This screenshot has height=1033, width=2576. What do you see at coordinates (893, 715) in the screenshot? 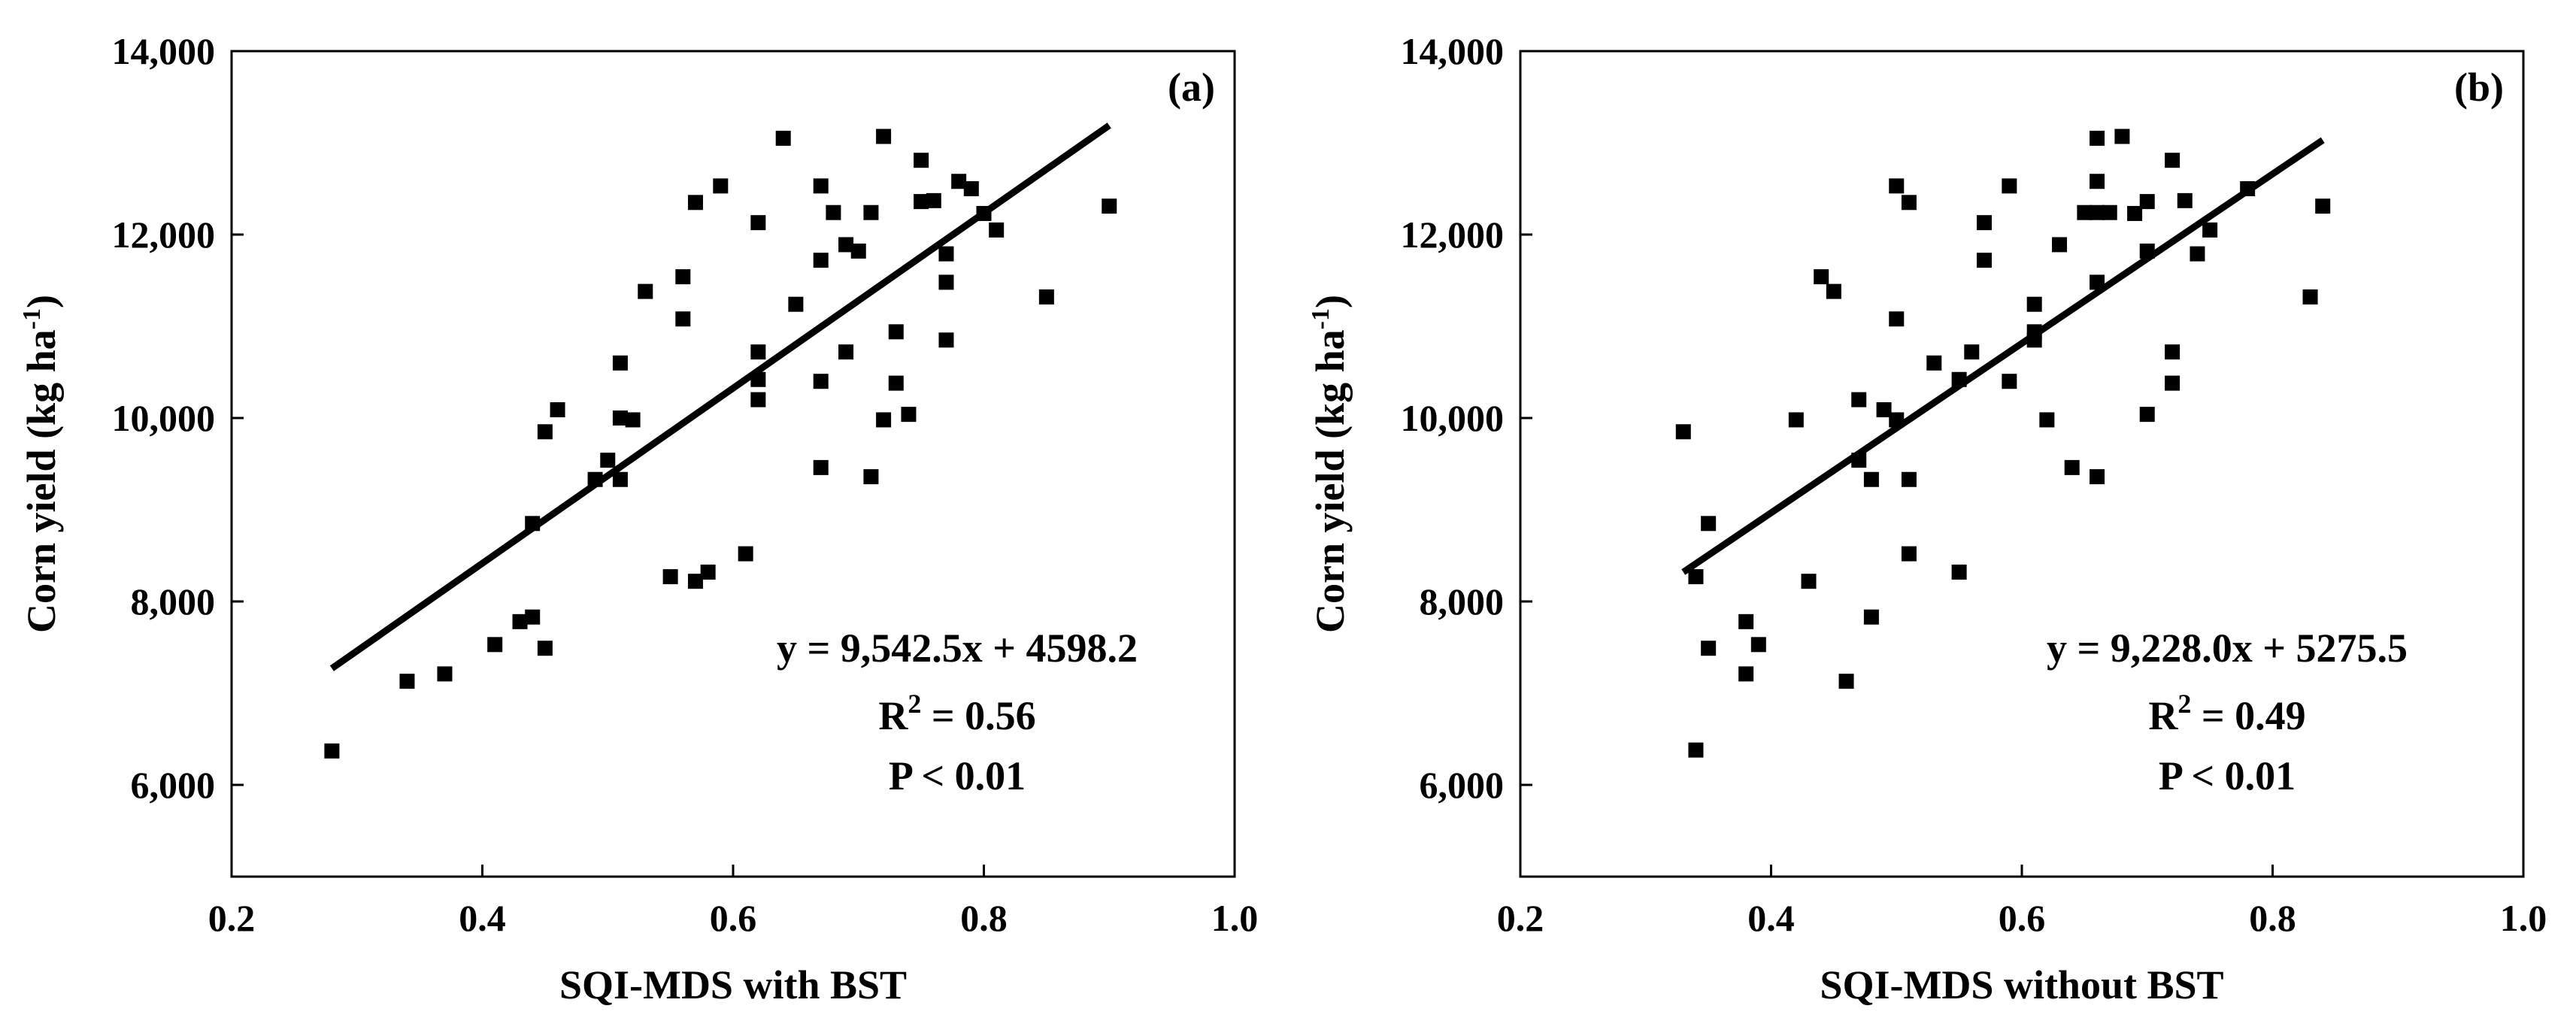
I see `r-squared-prefix: R` at bounding box center [893, 715].